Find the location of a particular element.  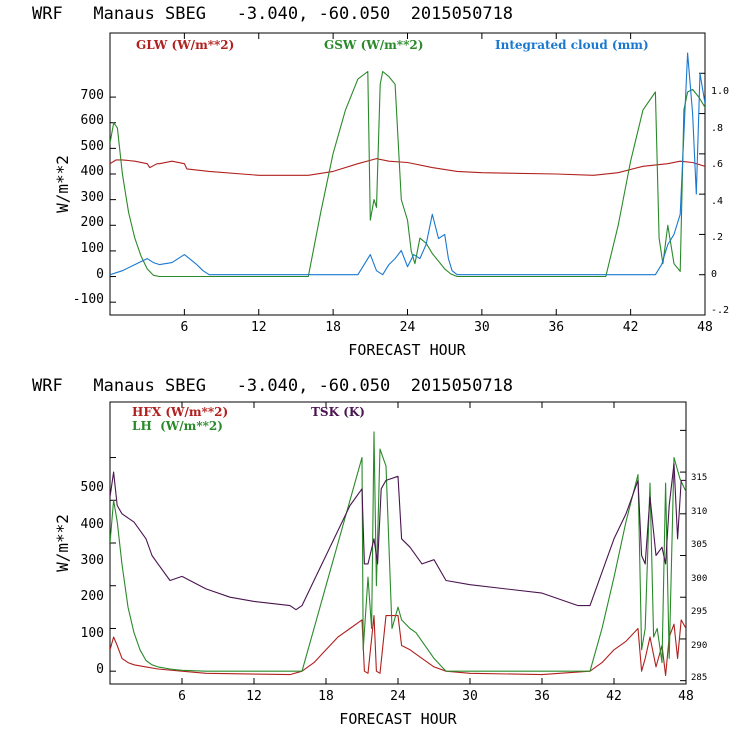

top-x-axis: 6 12 18 24 30 36 42 48 is located at coordinates (446, 327).